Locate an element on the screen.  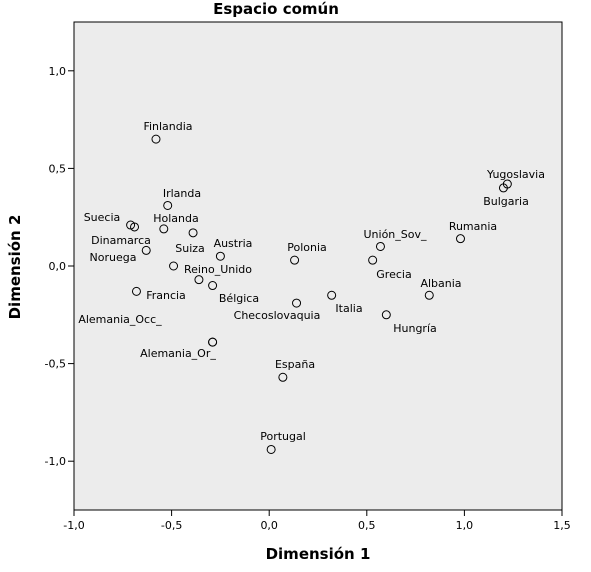
y-tick-label: 1,0 is located at coordinates (58, 71).